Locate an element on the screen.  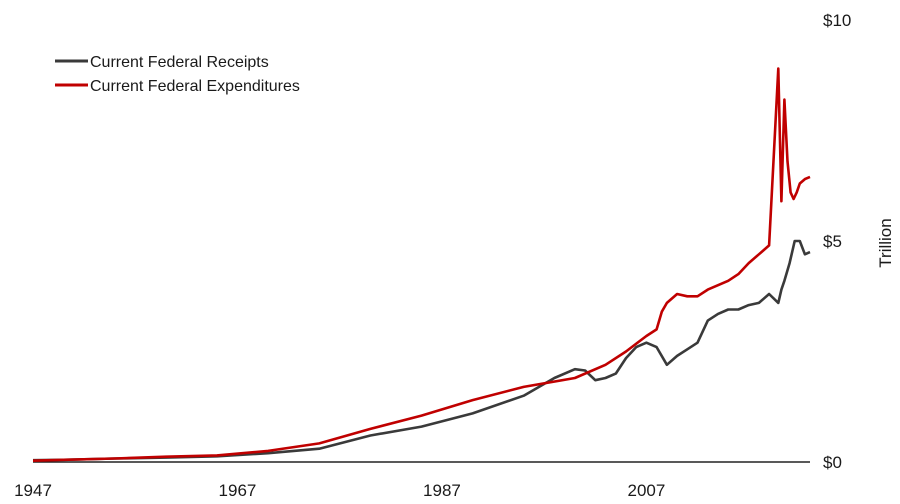
y-axis-ticks: $0 $5 $10 is located at coordinates (837, 241).